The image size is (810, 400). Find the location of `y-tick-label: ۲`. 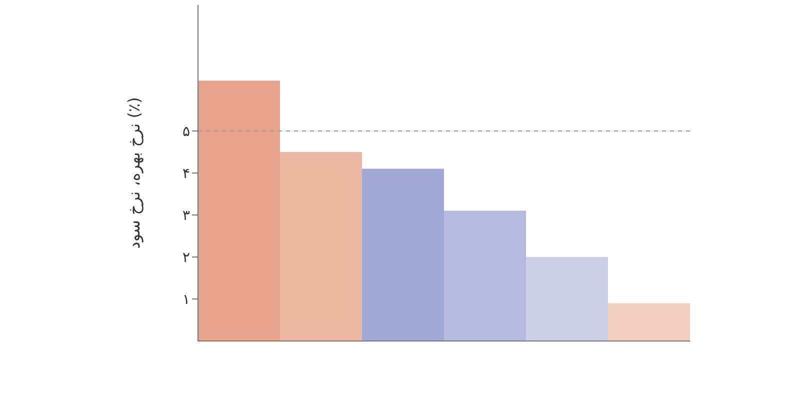

y-tick-label: ۲ is located at coordinates (186, 258).